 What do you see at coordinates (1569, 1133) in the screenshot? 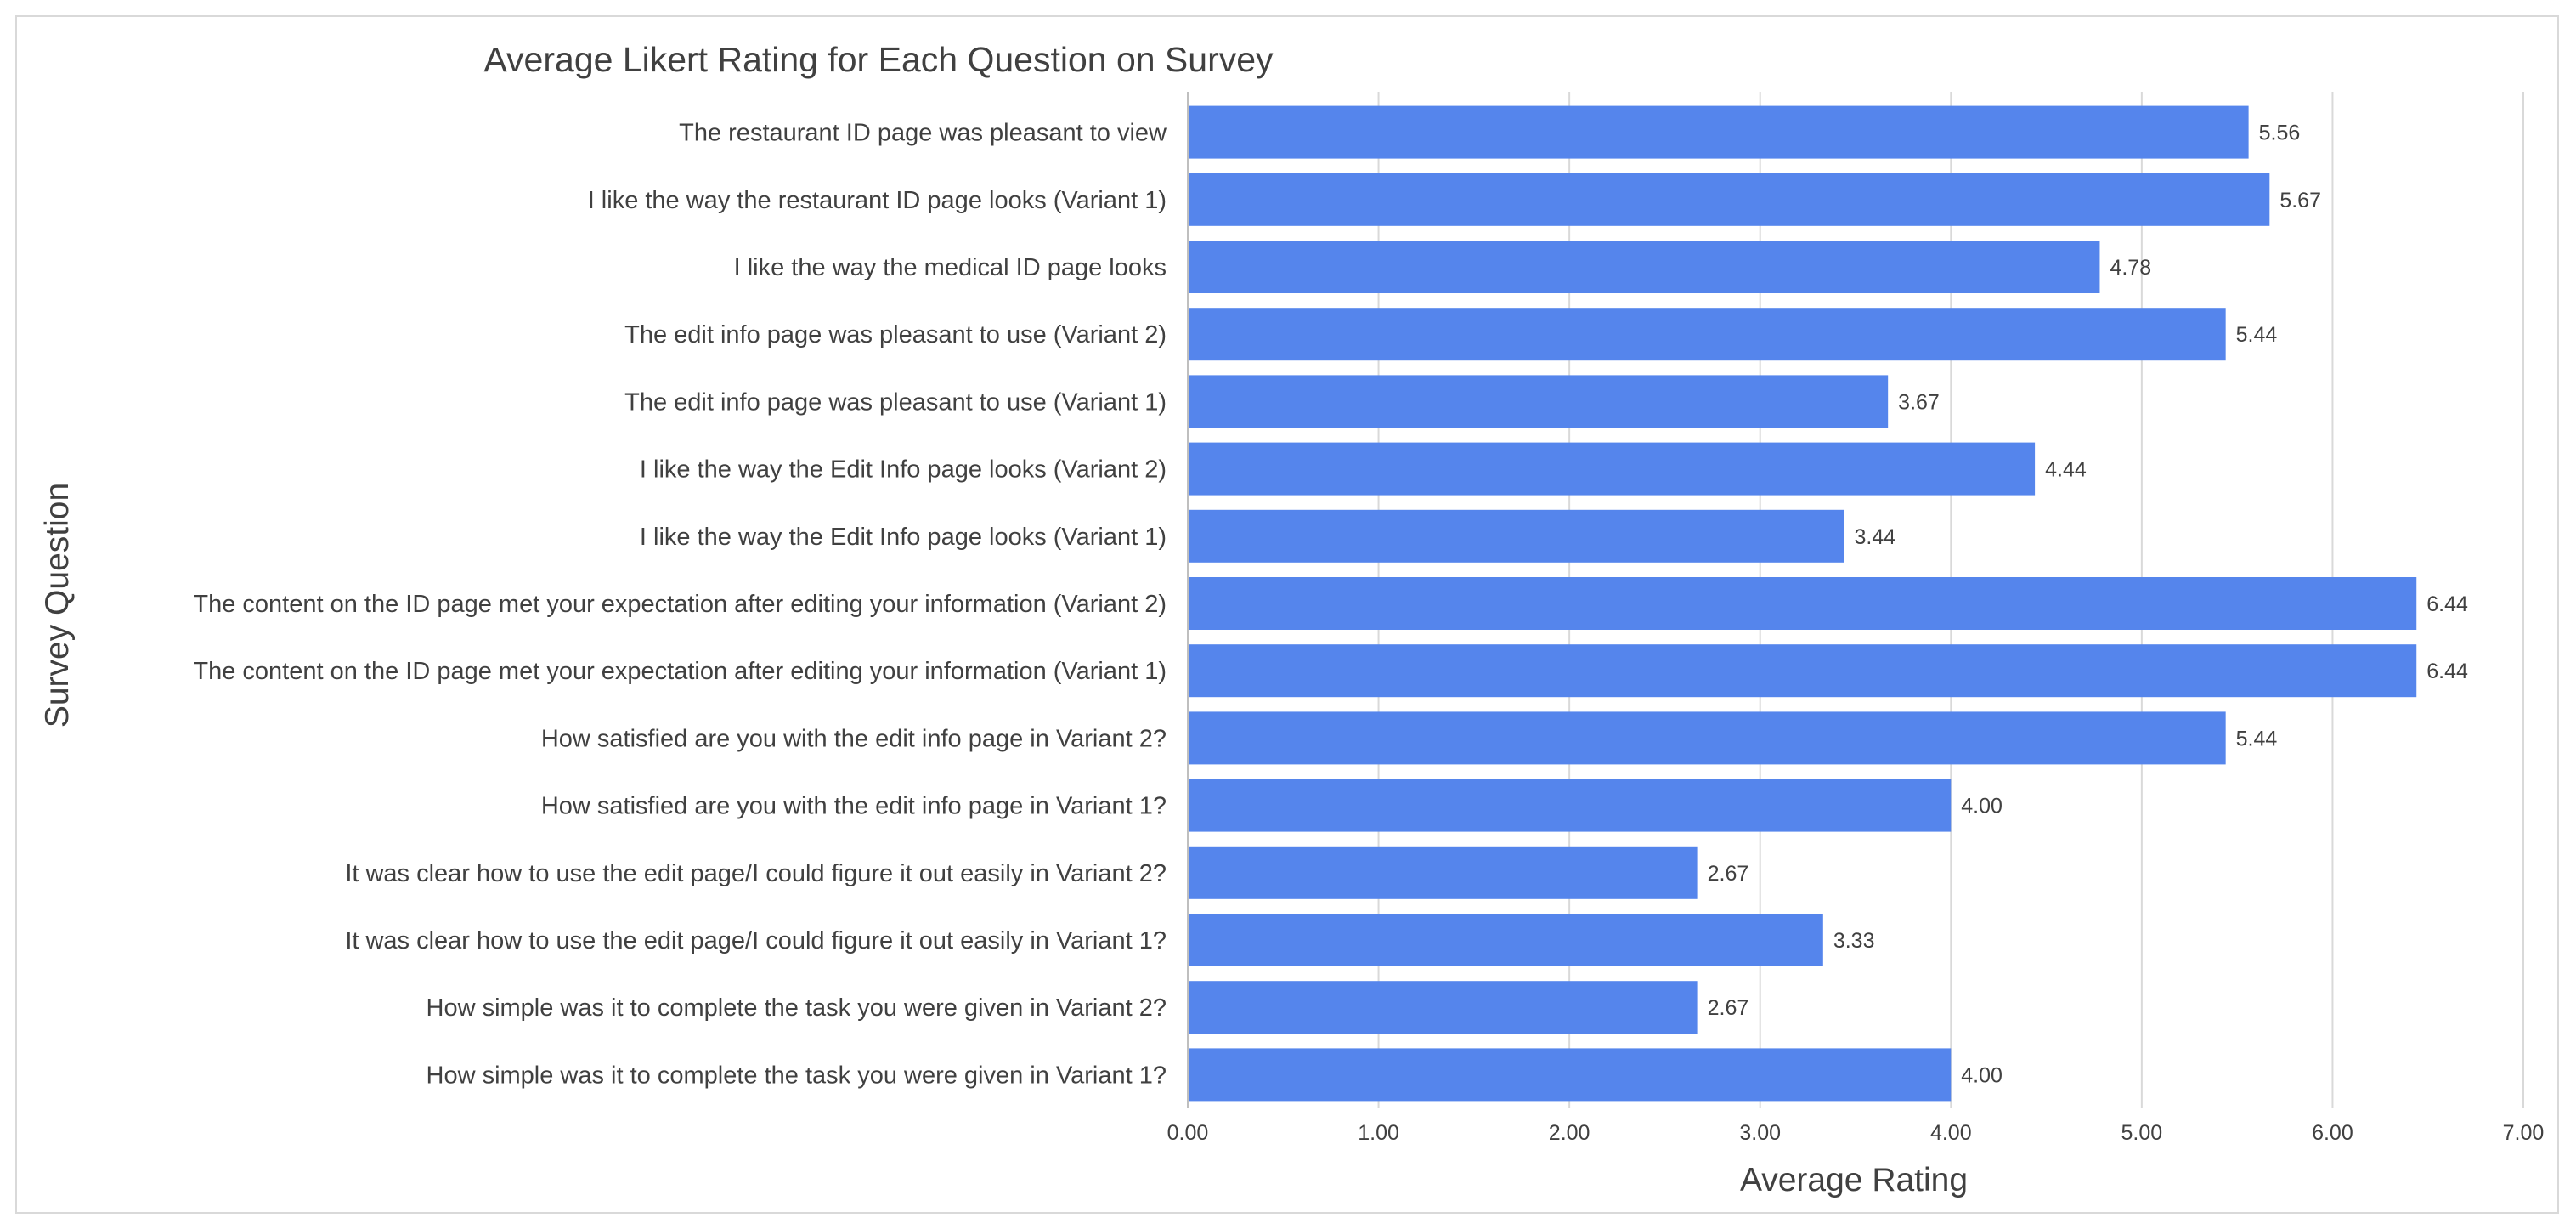
I see `x-tick-label: 2.00` at bounding box center [1569, 1133].